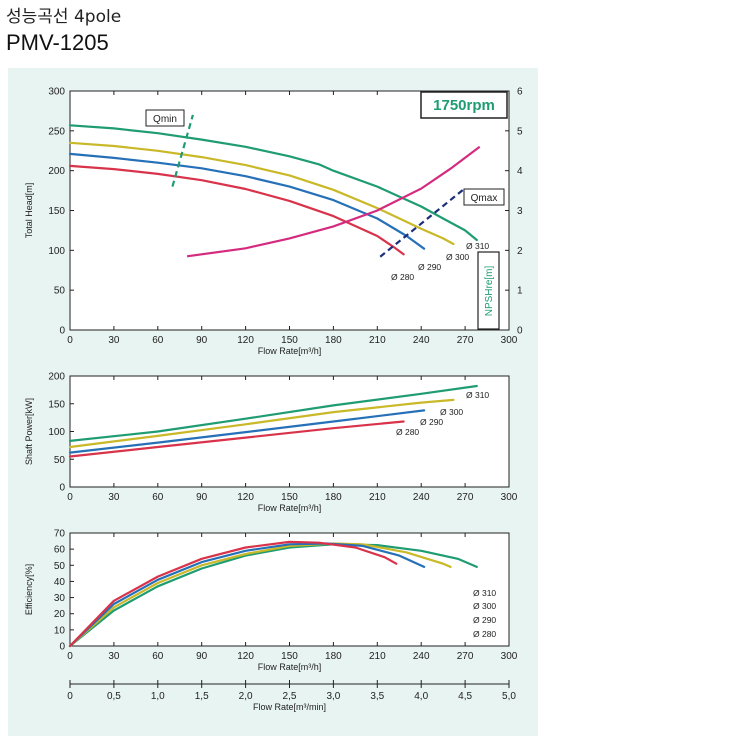  What do you see at coordinates (402, 277) in the screenshot?
I see `head-curve-label: Ø 280` at bounding box center [402, 277].